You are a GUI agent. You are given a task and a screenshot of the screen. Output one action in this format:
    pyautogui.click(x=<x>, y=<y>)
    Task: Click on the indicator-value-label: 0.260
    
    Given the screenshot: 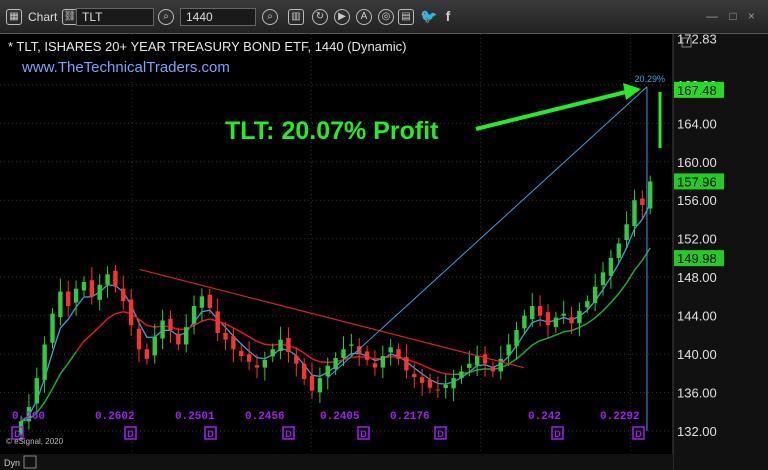 What is the action you would take?
    pyautogui.click(x=28, y=417)
    